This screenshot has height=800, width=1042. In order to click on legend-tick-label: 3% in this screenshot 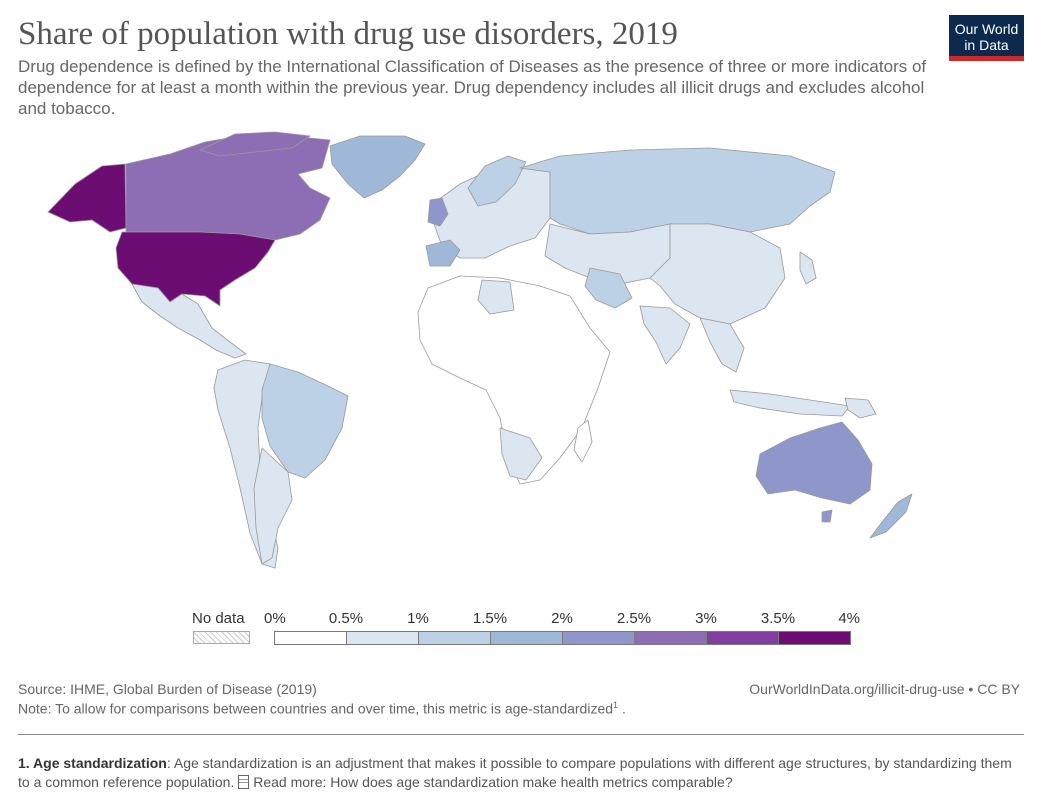, I will do `click(706, 618)`.